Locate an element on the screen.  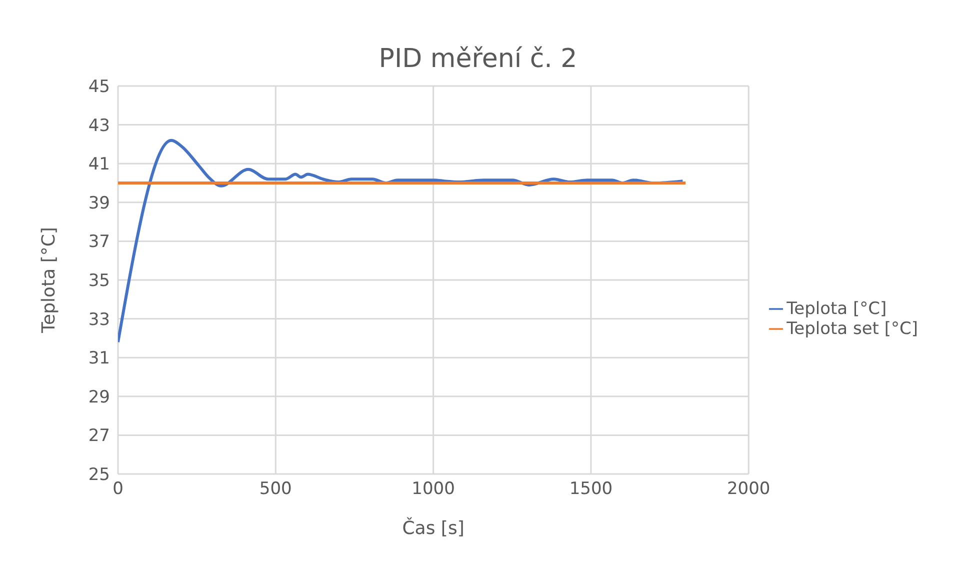
y-tick-label: 43 is located at coordinates (99, 126).